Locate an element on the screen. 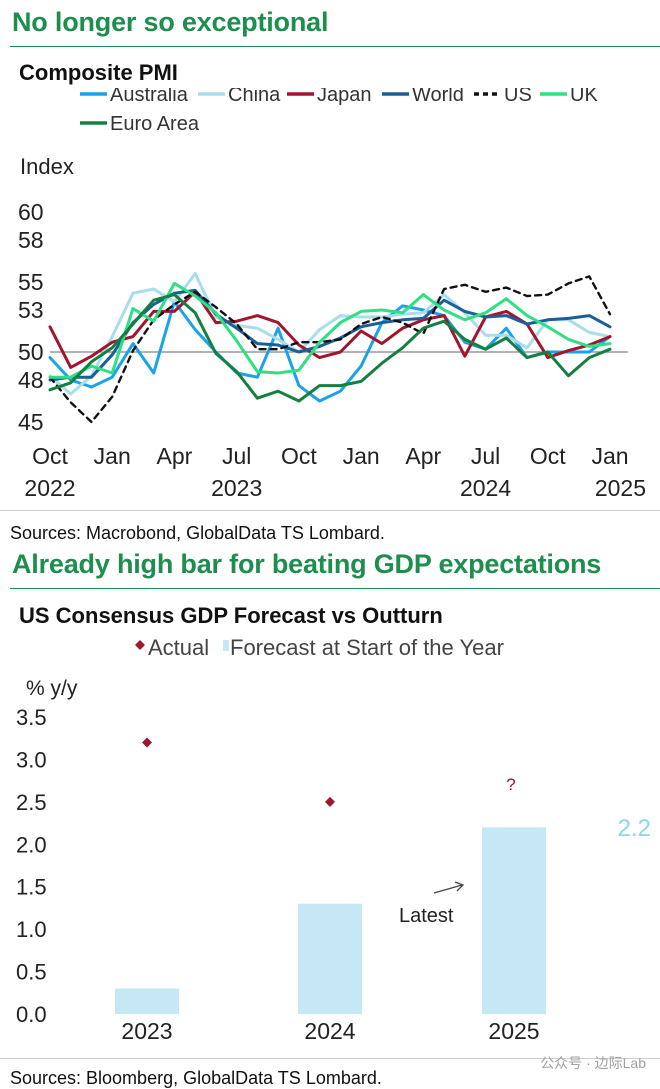  legend-label-euro-area: Euro Area is located at coordinates (155, 124).